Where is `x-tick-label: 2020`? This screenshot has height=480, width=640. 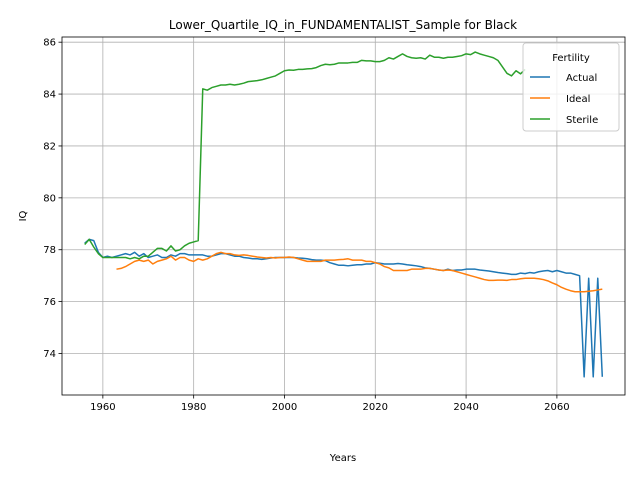 x-tick-label: 2020 is located at coordinates (375, 407).